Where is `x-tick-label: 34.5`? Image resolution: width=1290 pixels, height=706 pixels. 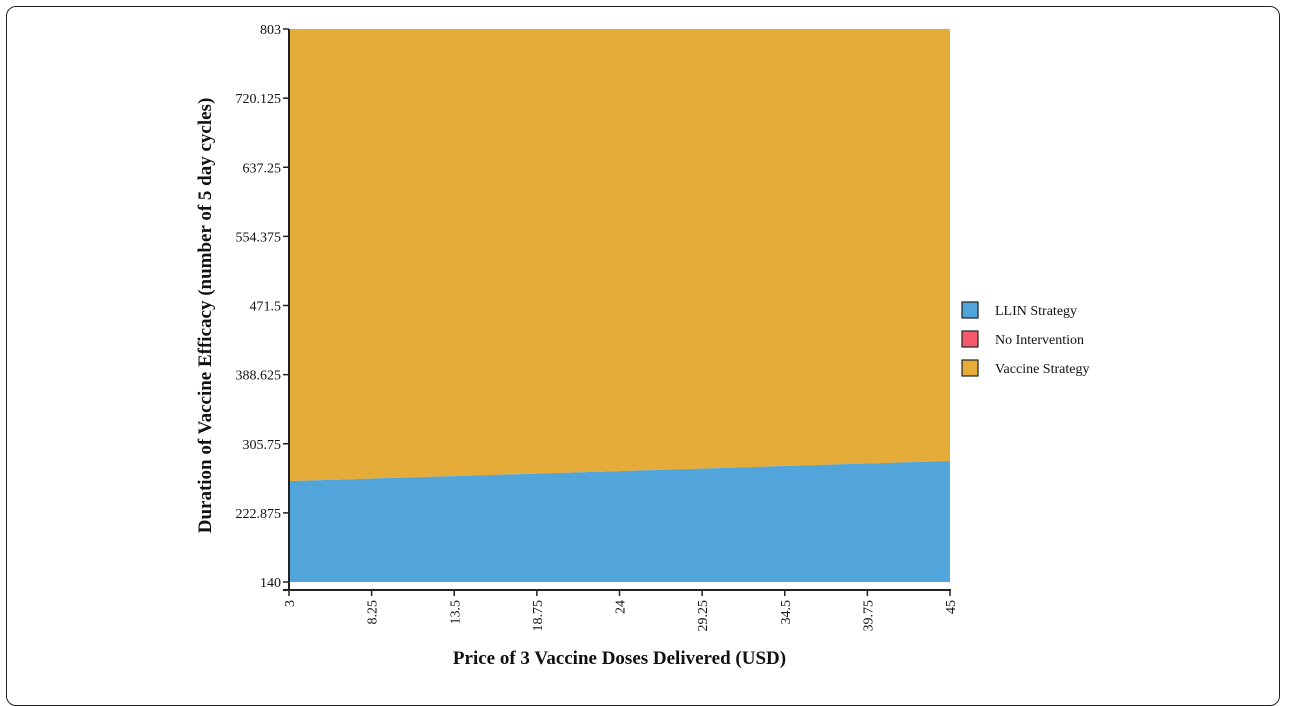
x-tick-label: 34.5 is located at coordinates (786, 612).